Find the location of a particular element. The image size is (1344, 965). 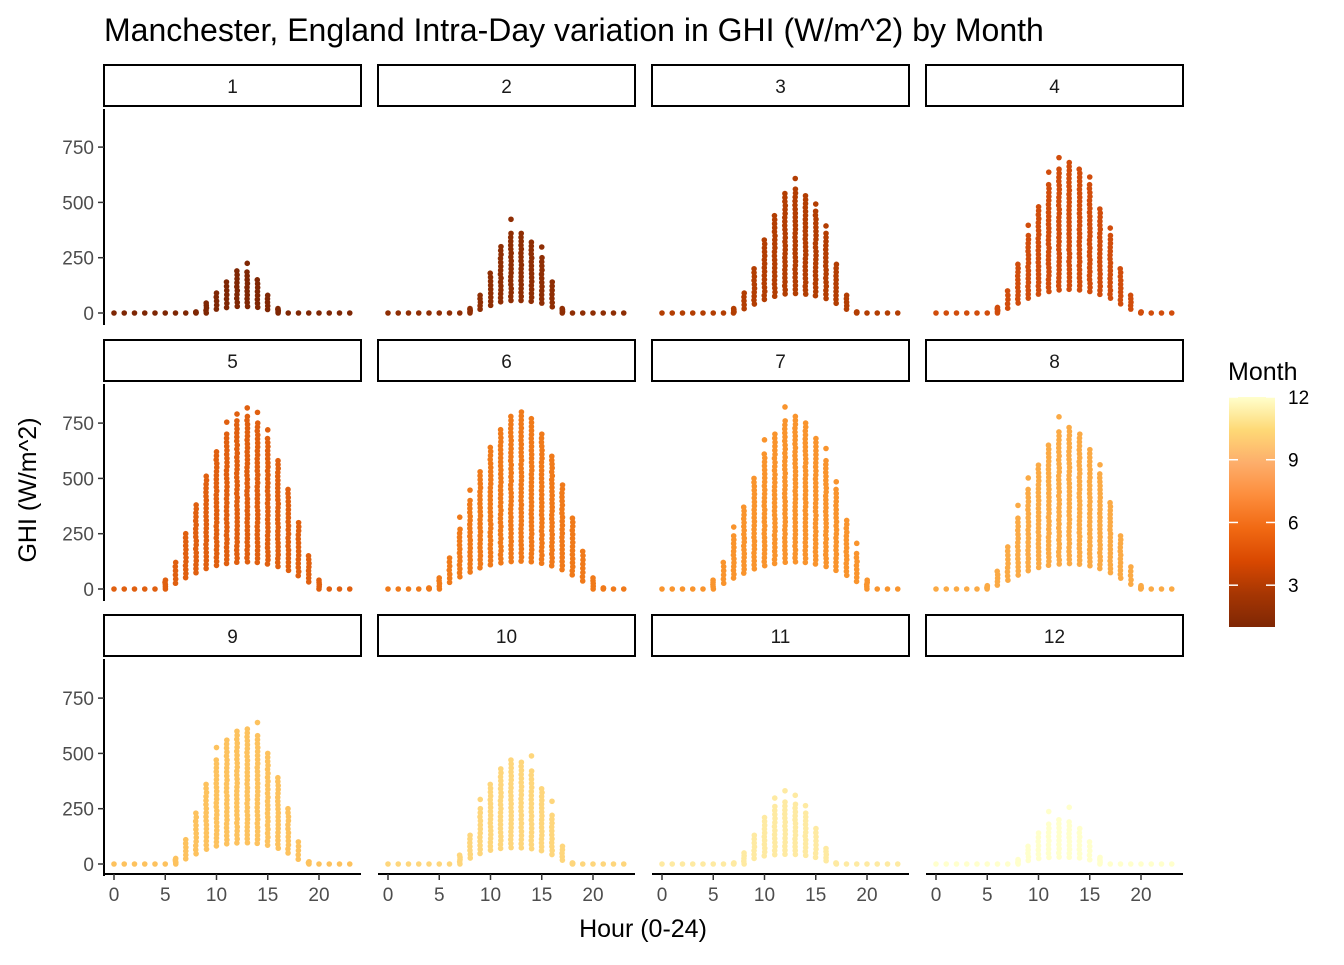

x-tick-label: 0 is located at coordinates (936, 895).